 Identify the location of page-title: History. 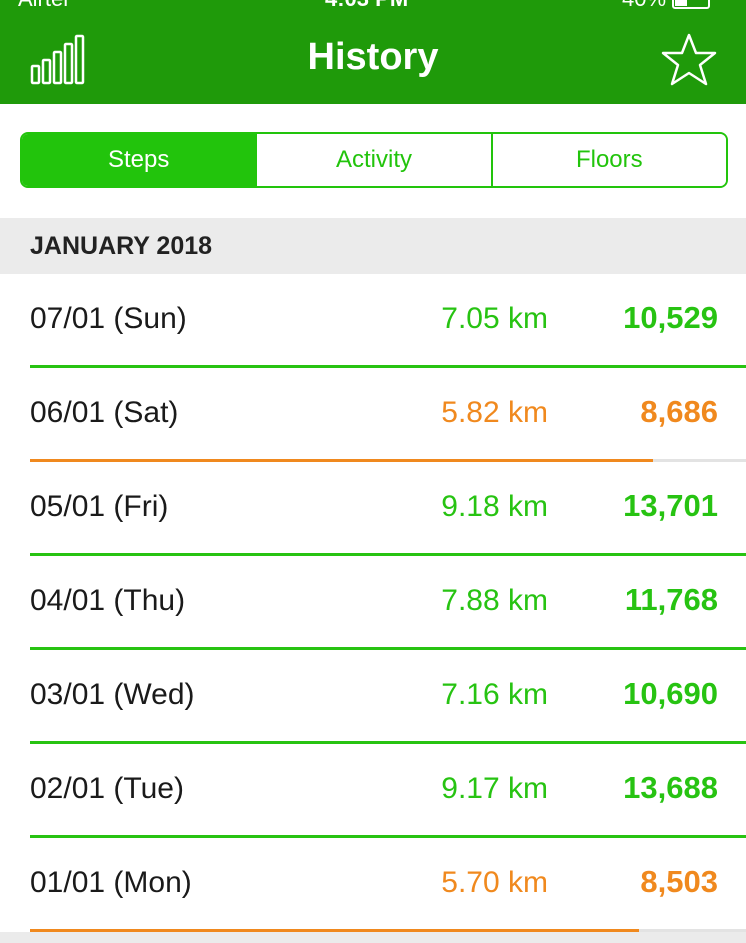
(373, 57).